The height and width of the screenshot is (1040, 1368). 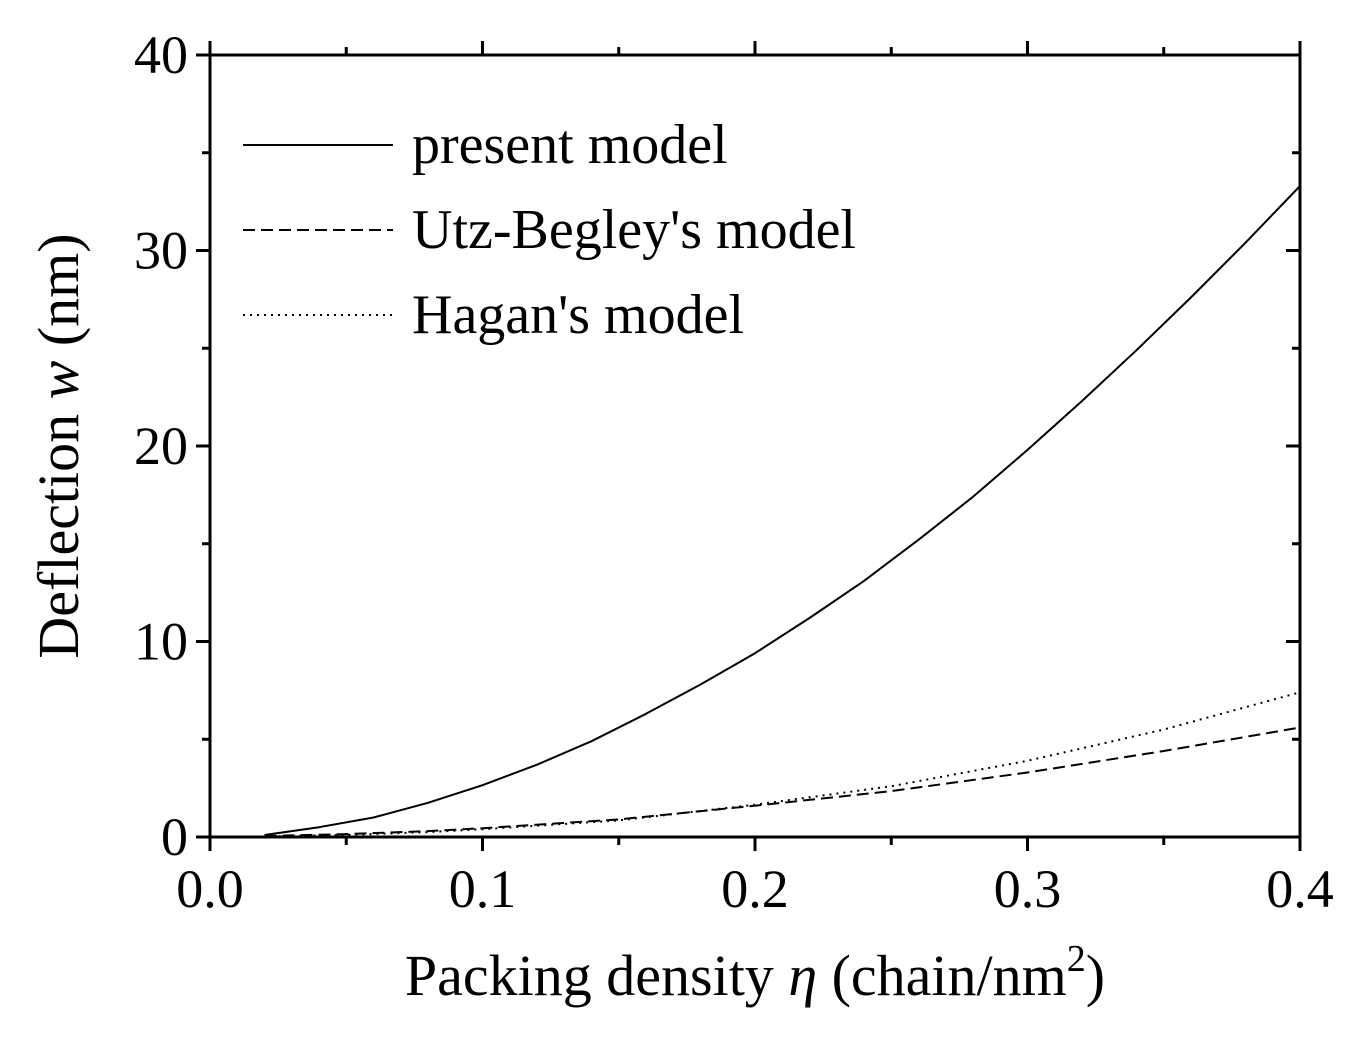 I want to click on x-axis-label-superscript: 2, so click(x=1076, y=959).